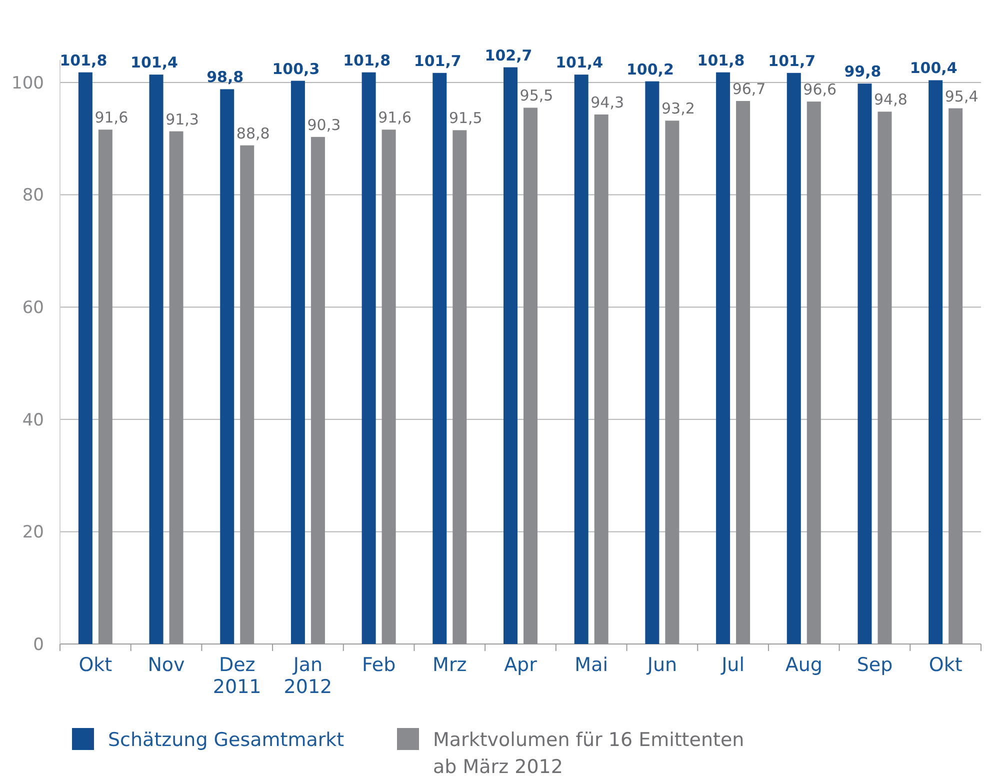 The height and width of the screenshot is (779, 989). I want to click on data-label: 88,8, so click(253, 133).